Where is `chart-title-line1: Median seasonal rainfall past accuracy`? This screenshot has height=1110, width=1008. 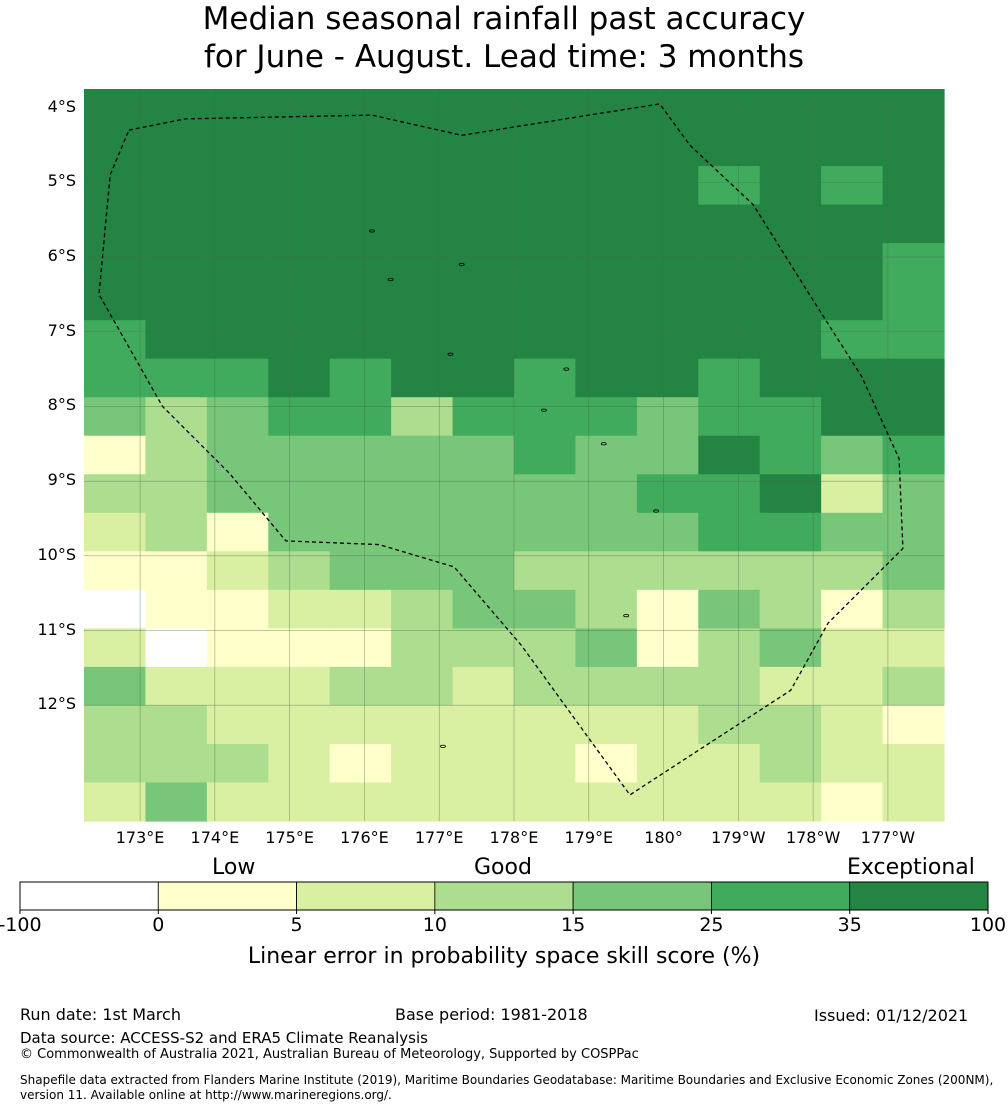
chart-title-line1: Median seasonal rainfall past accuracy is located at coordinates (504, 19).